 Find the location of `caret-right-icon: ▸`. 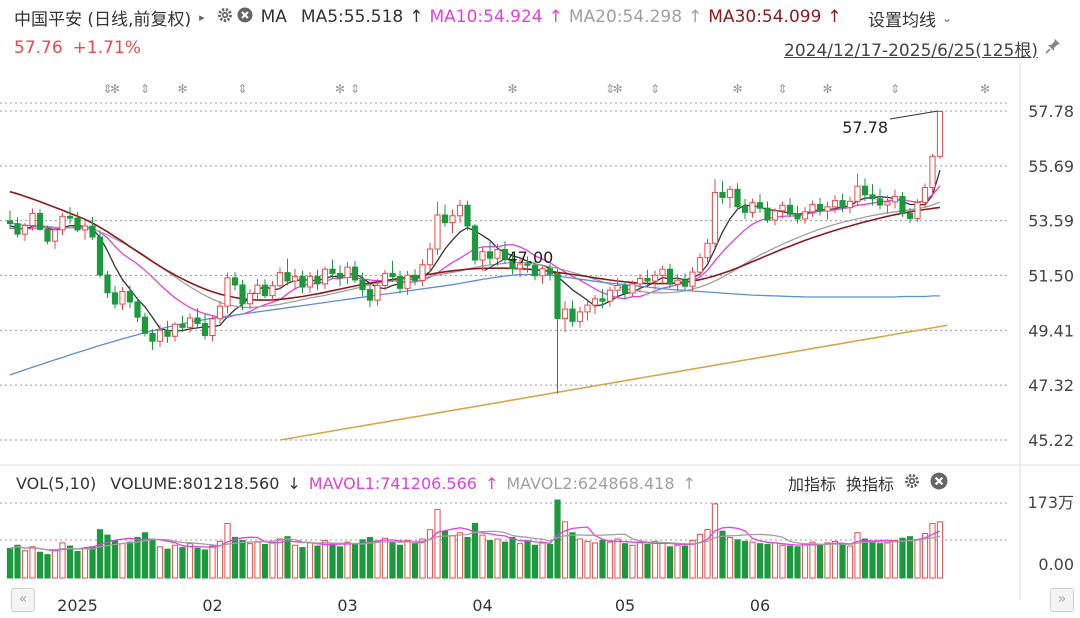

caret-right-icon: ▸ is located at coordinates (202, 17).